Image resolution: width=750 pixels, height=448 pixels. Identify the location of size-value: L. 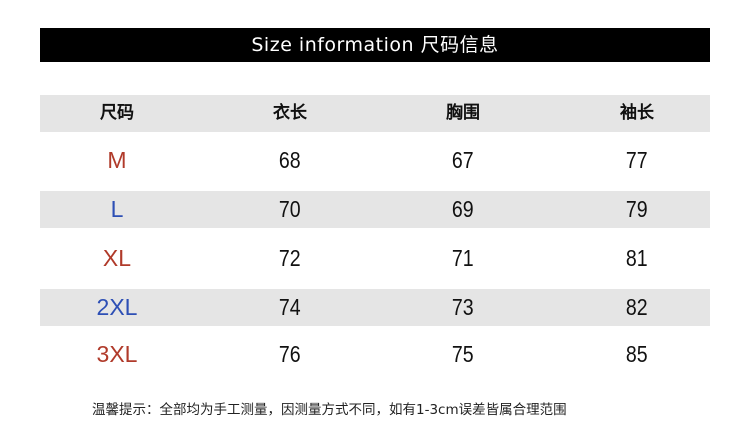
(117, 209).